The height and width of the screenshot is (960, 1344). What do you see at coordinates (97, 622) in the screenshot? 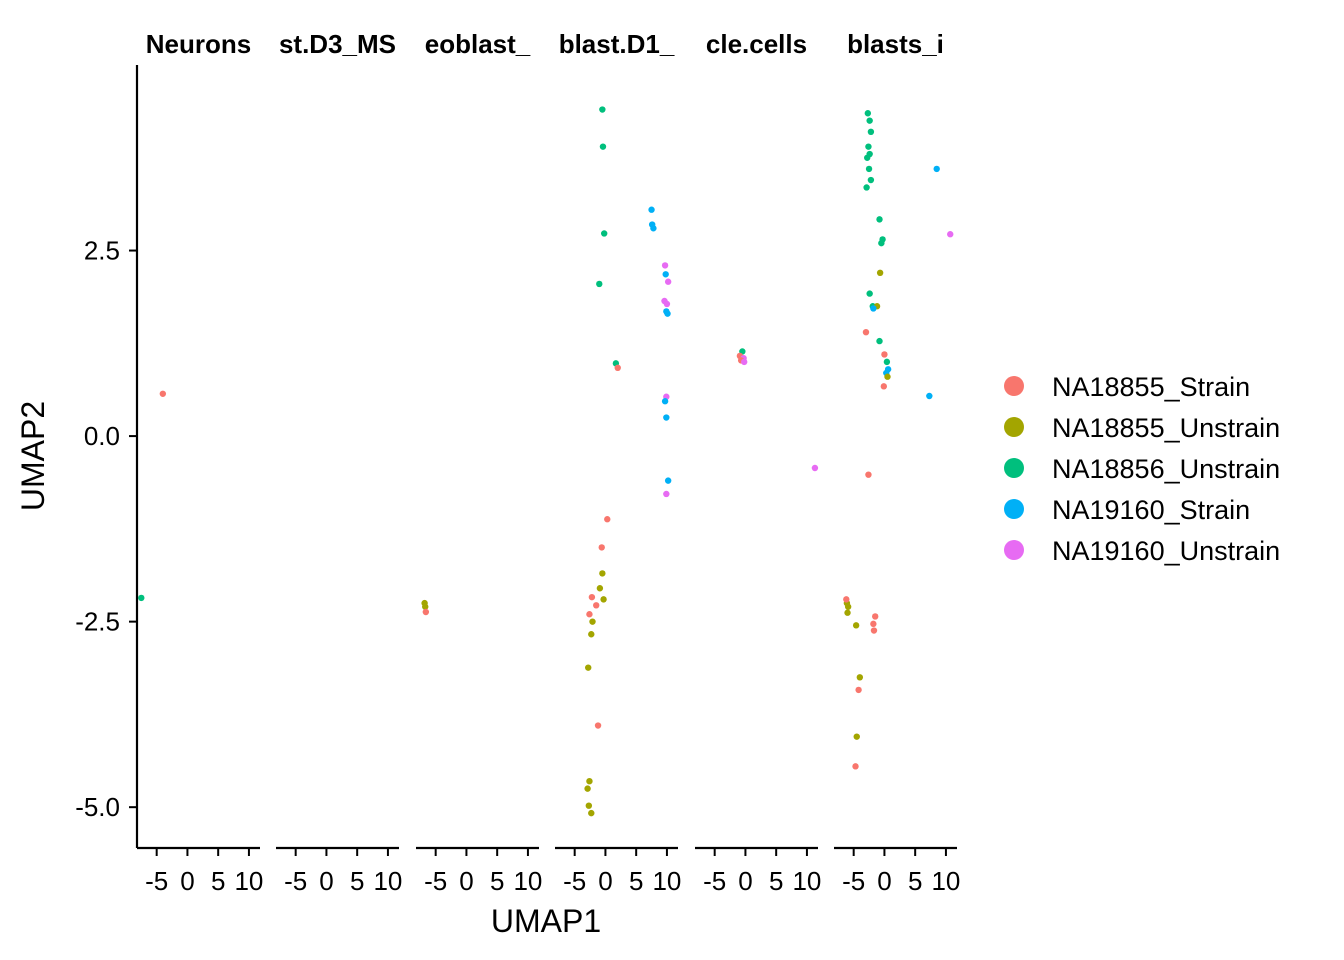
I see `y-tick-label: -2.5` at bounding box center [97, 622].